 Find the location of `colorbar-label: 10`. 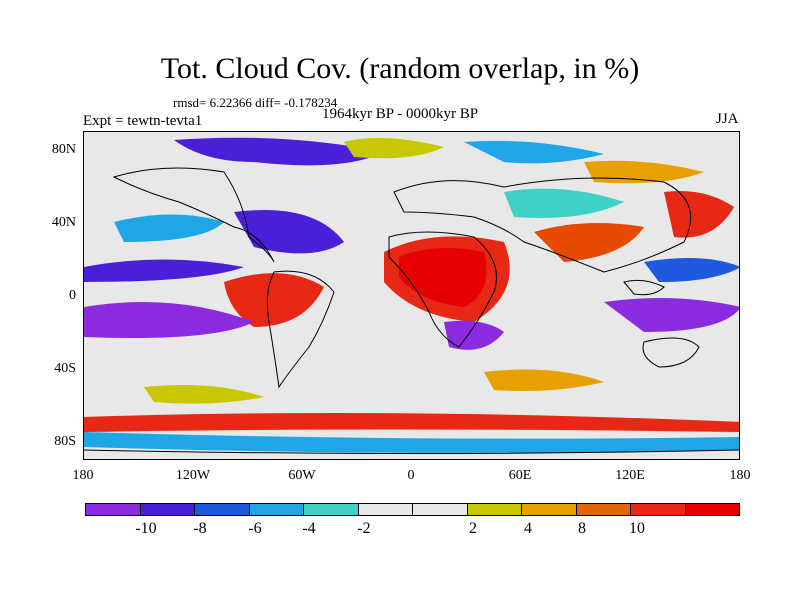

colorbar-label: 10 is located at coordinates (637, 528).